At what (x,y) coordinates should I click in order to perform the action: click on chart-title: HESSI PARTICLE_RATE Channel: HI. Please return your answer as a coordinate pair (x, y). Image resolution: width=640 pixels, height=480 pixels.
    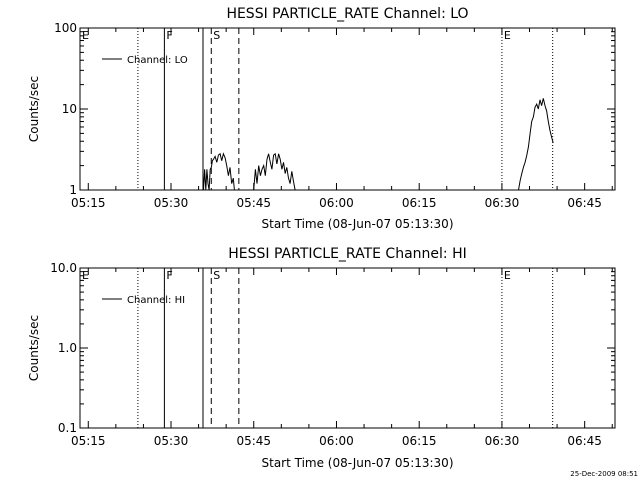
    Looking at the image, I should click on (347, 254).